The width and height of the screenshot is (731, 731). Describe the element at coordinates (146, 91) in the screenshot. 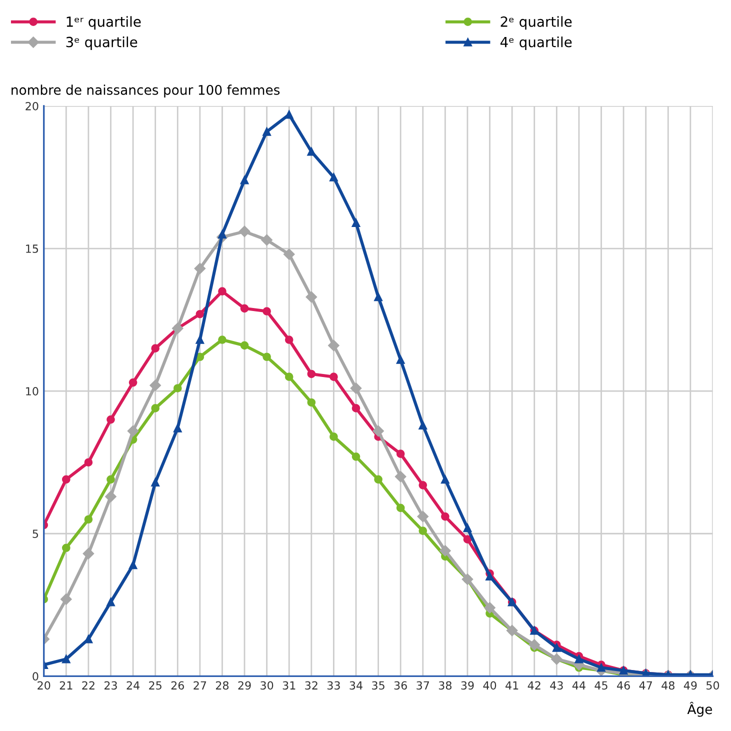

I see `y-axis-title: nombre de naissances pour 100 femmes` at that location.